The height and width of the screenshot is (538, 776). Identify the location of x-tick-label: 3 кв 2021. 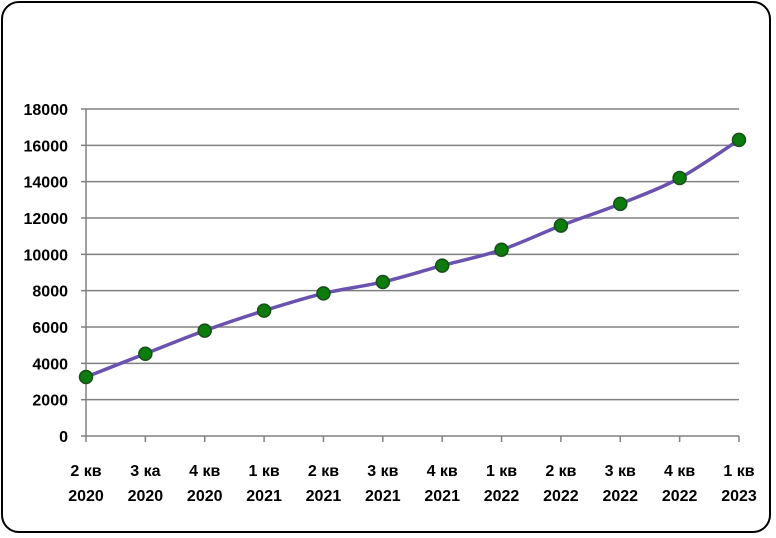
(383, 484).